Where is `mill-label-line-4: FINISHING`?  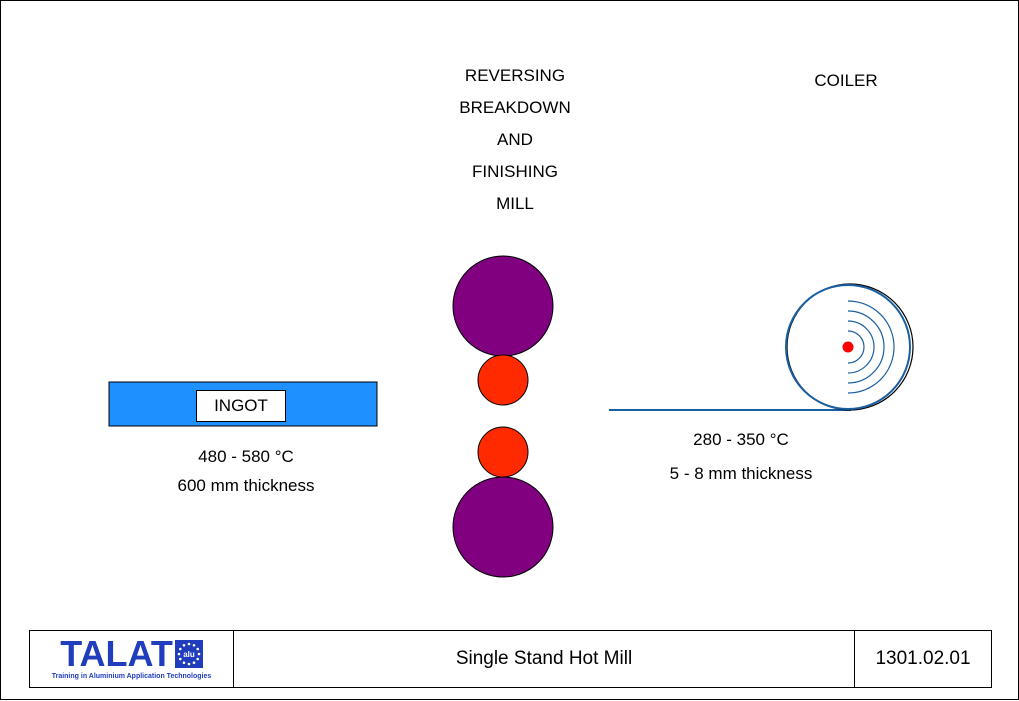 mill-label-line-4: FINISHING is located at coordinates (515, 171).